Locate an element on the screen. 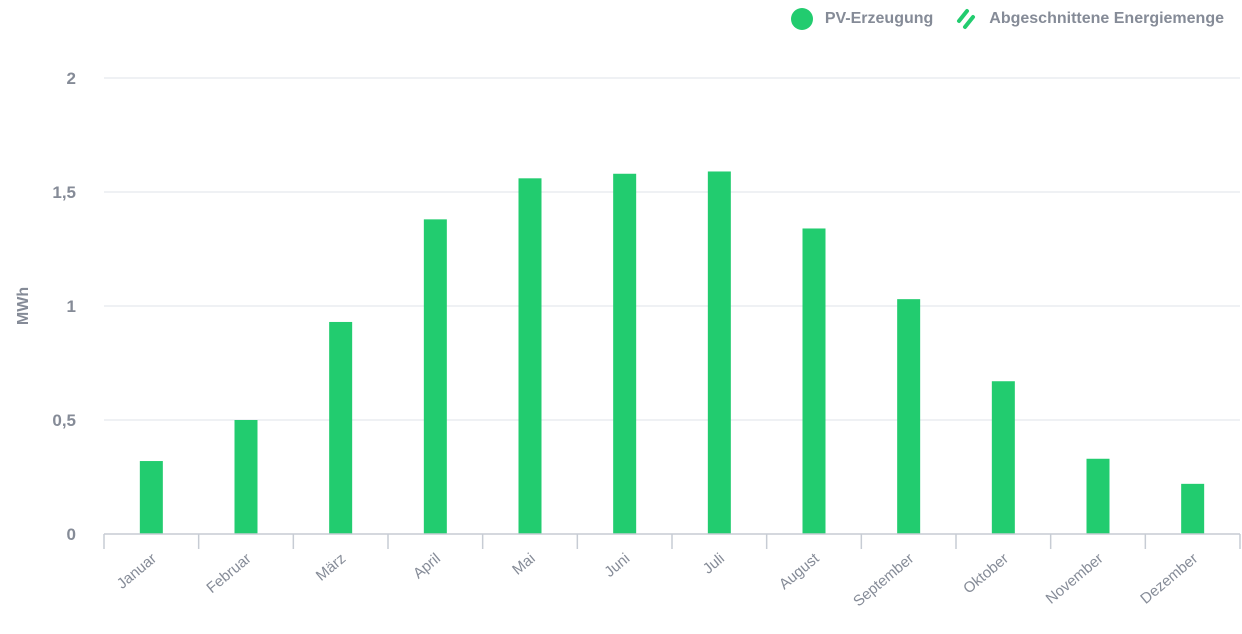 This screenshot has width=1242, height=634. y-tick-label: 0,5 is located at coordinates (64, 420).